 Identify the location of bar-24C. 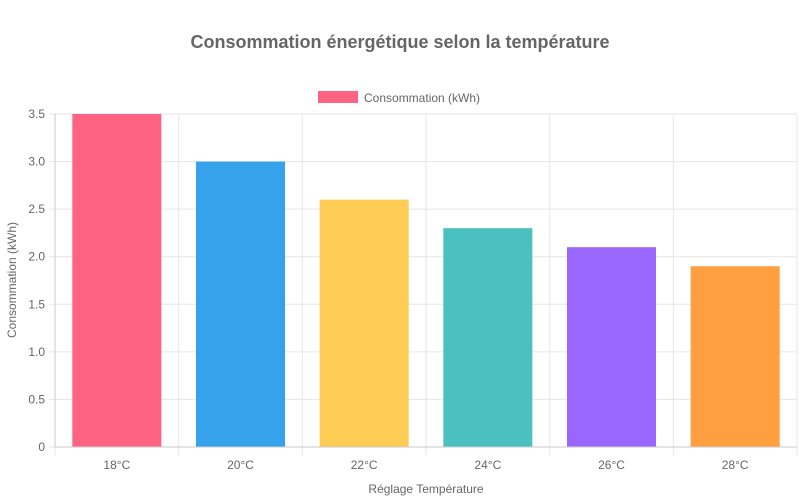
(488, 337).